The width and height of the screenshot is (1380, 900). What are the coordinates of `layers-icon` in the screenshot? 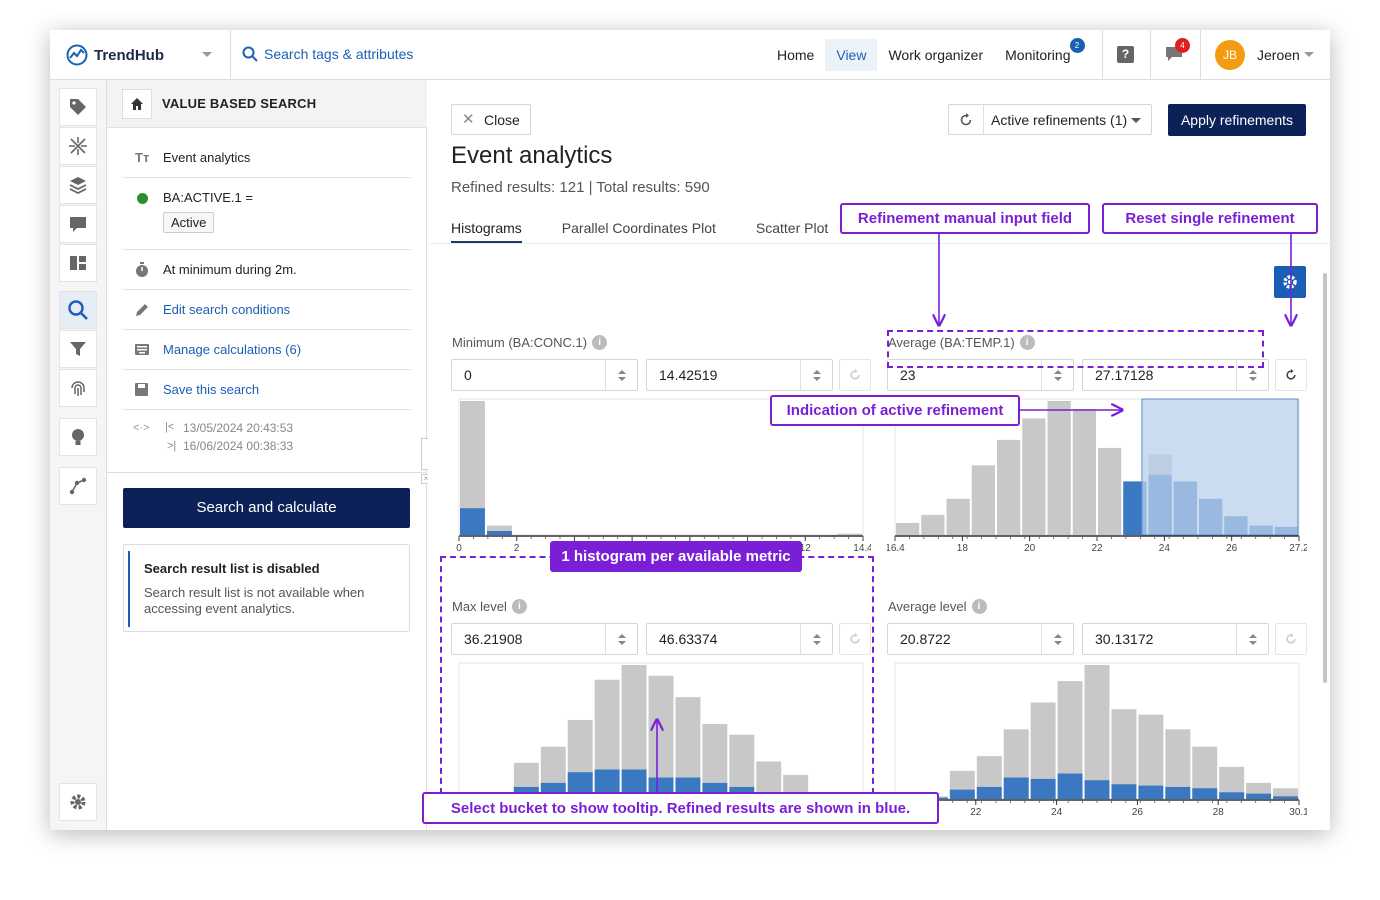 It's located at (78, 185).